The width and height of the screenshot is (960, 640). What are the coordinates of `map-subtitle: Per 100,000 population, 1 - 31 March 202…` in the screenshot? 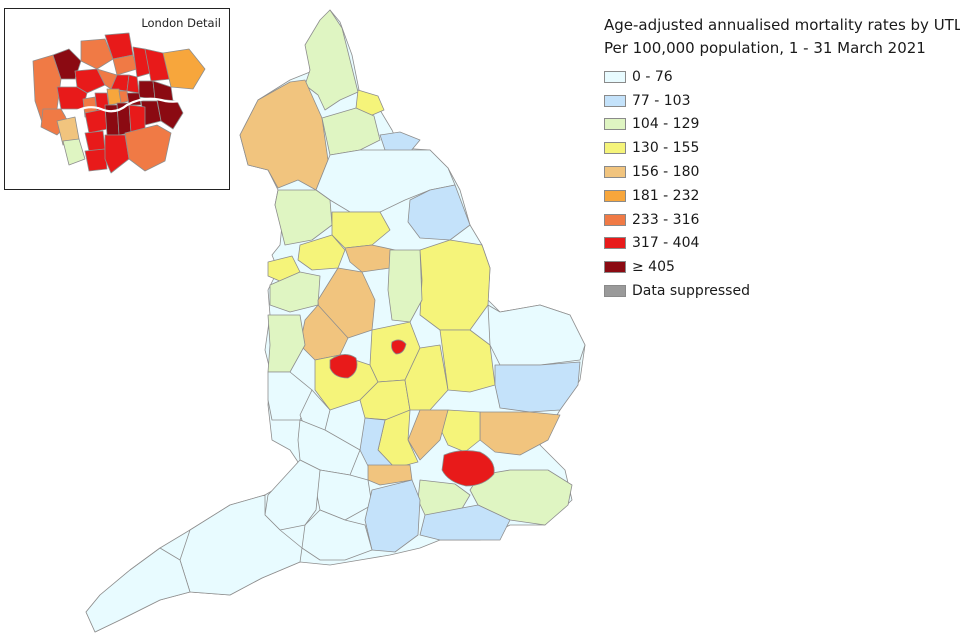 It's located at (765, 48).